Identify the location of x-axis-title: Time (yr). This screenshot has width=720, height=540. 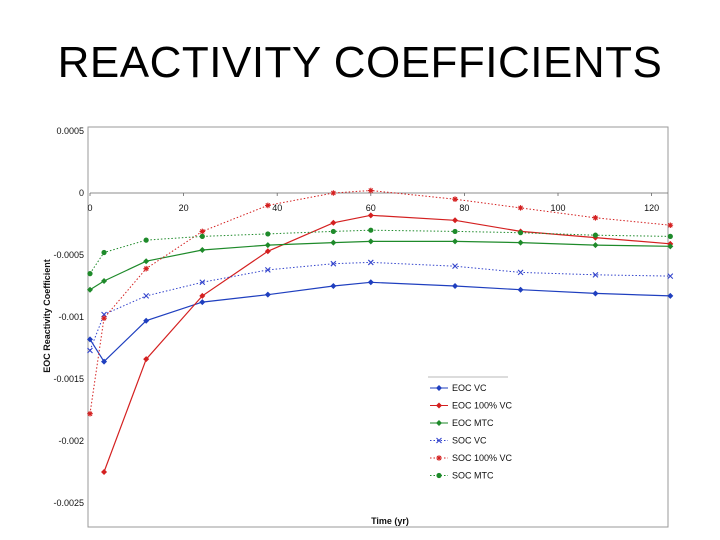
(390, 521).